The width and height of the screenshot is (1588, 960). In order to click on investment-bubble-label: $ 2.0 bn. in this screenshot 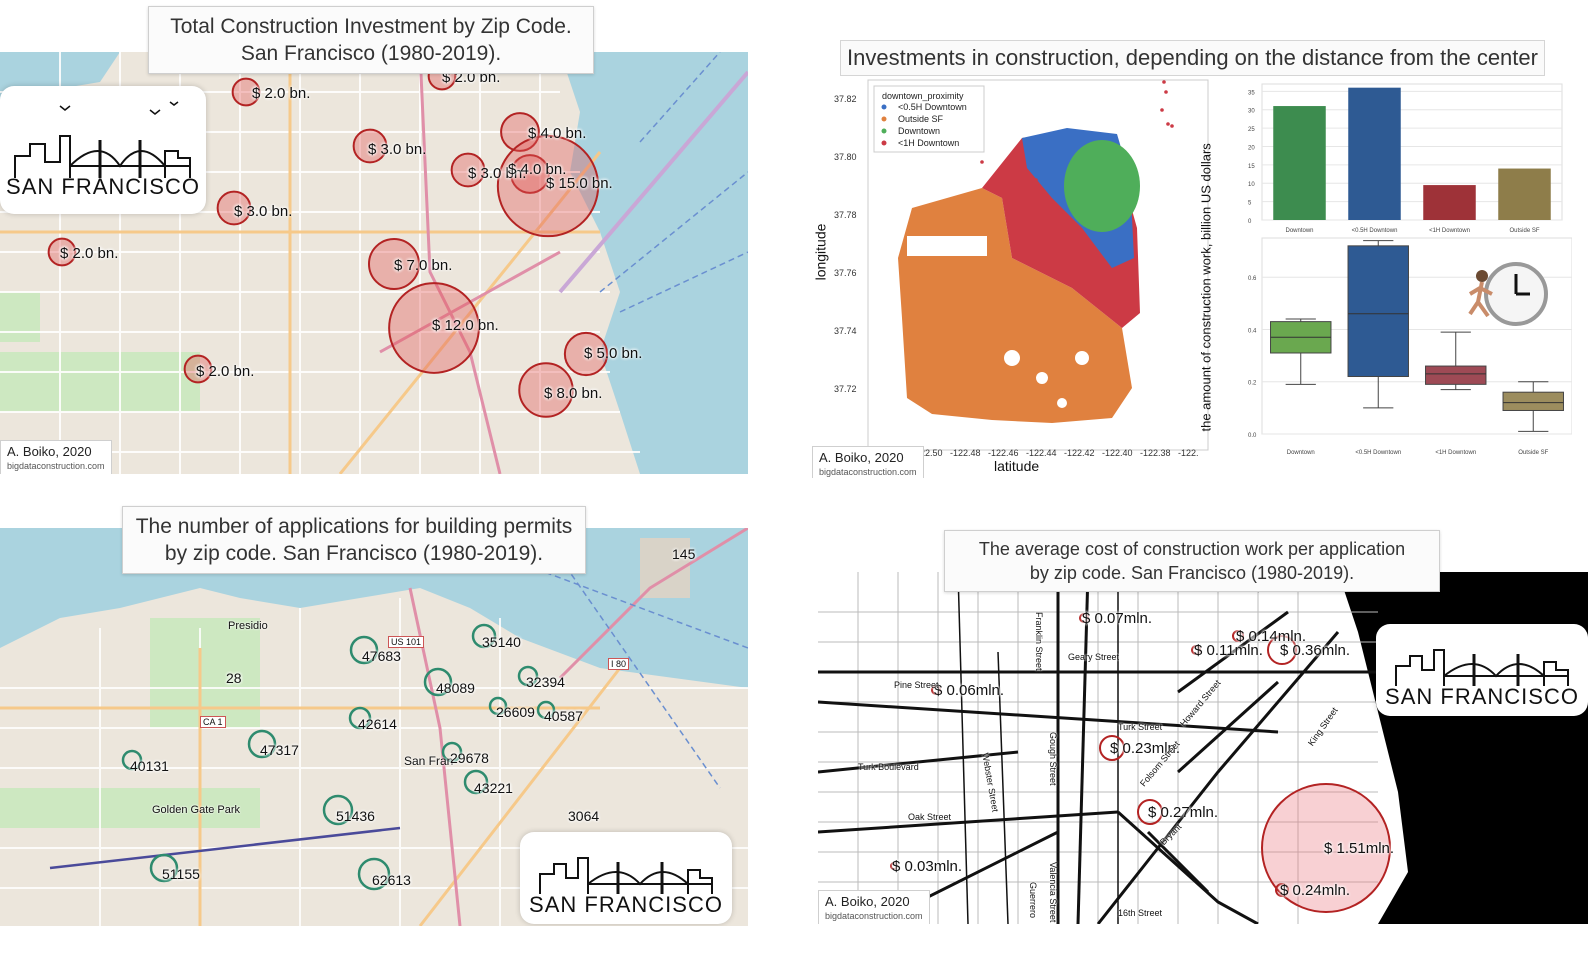, I will do `click(281, 93)`.